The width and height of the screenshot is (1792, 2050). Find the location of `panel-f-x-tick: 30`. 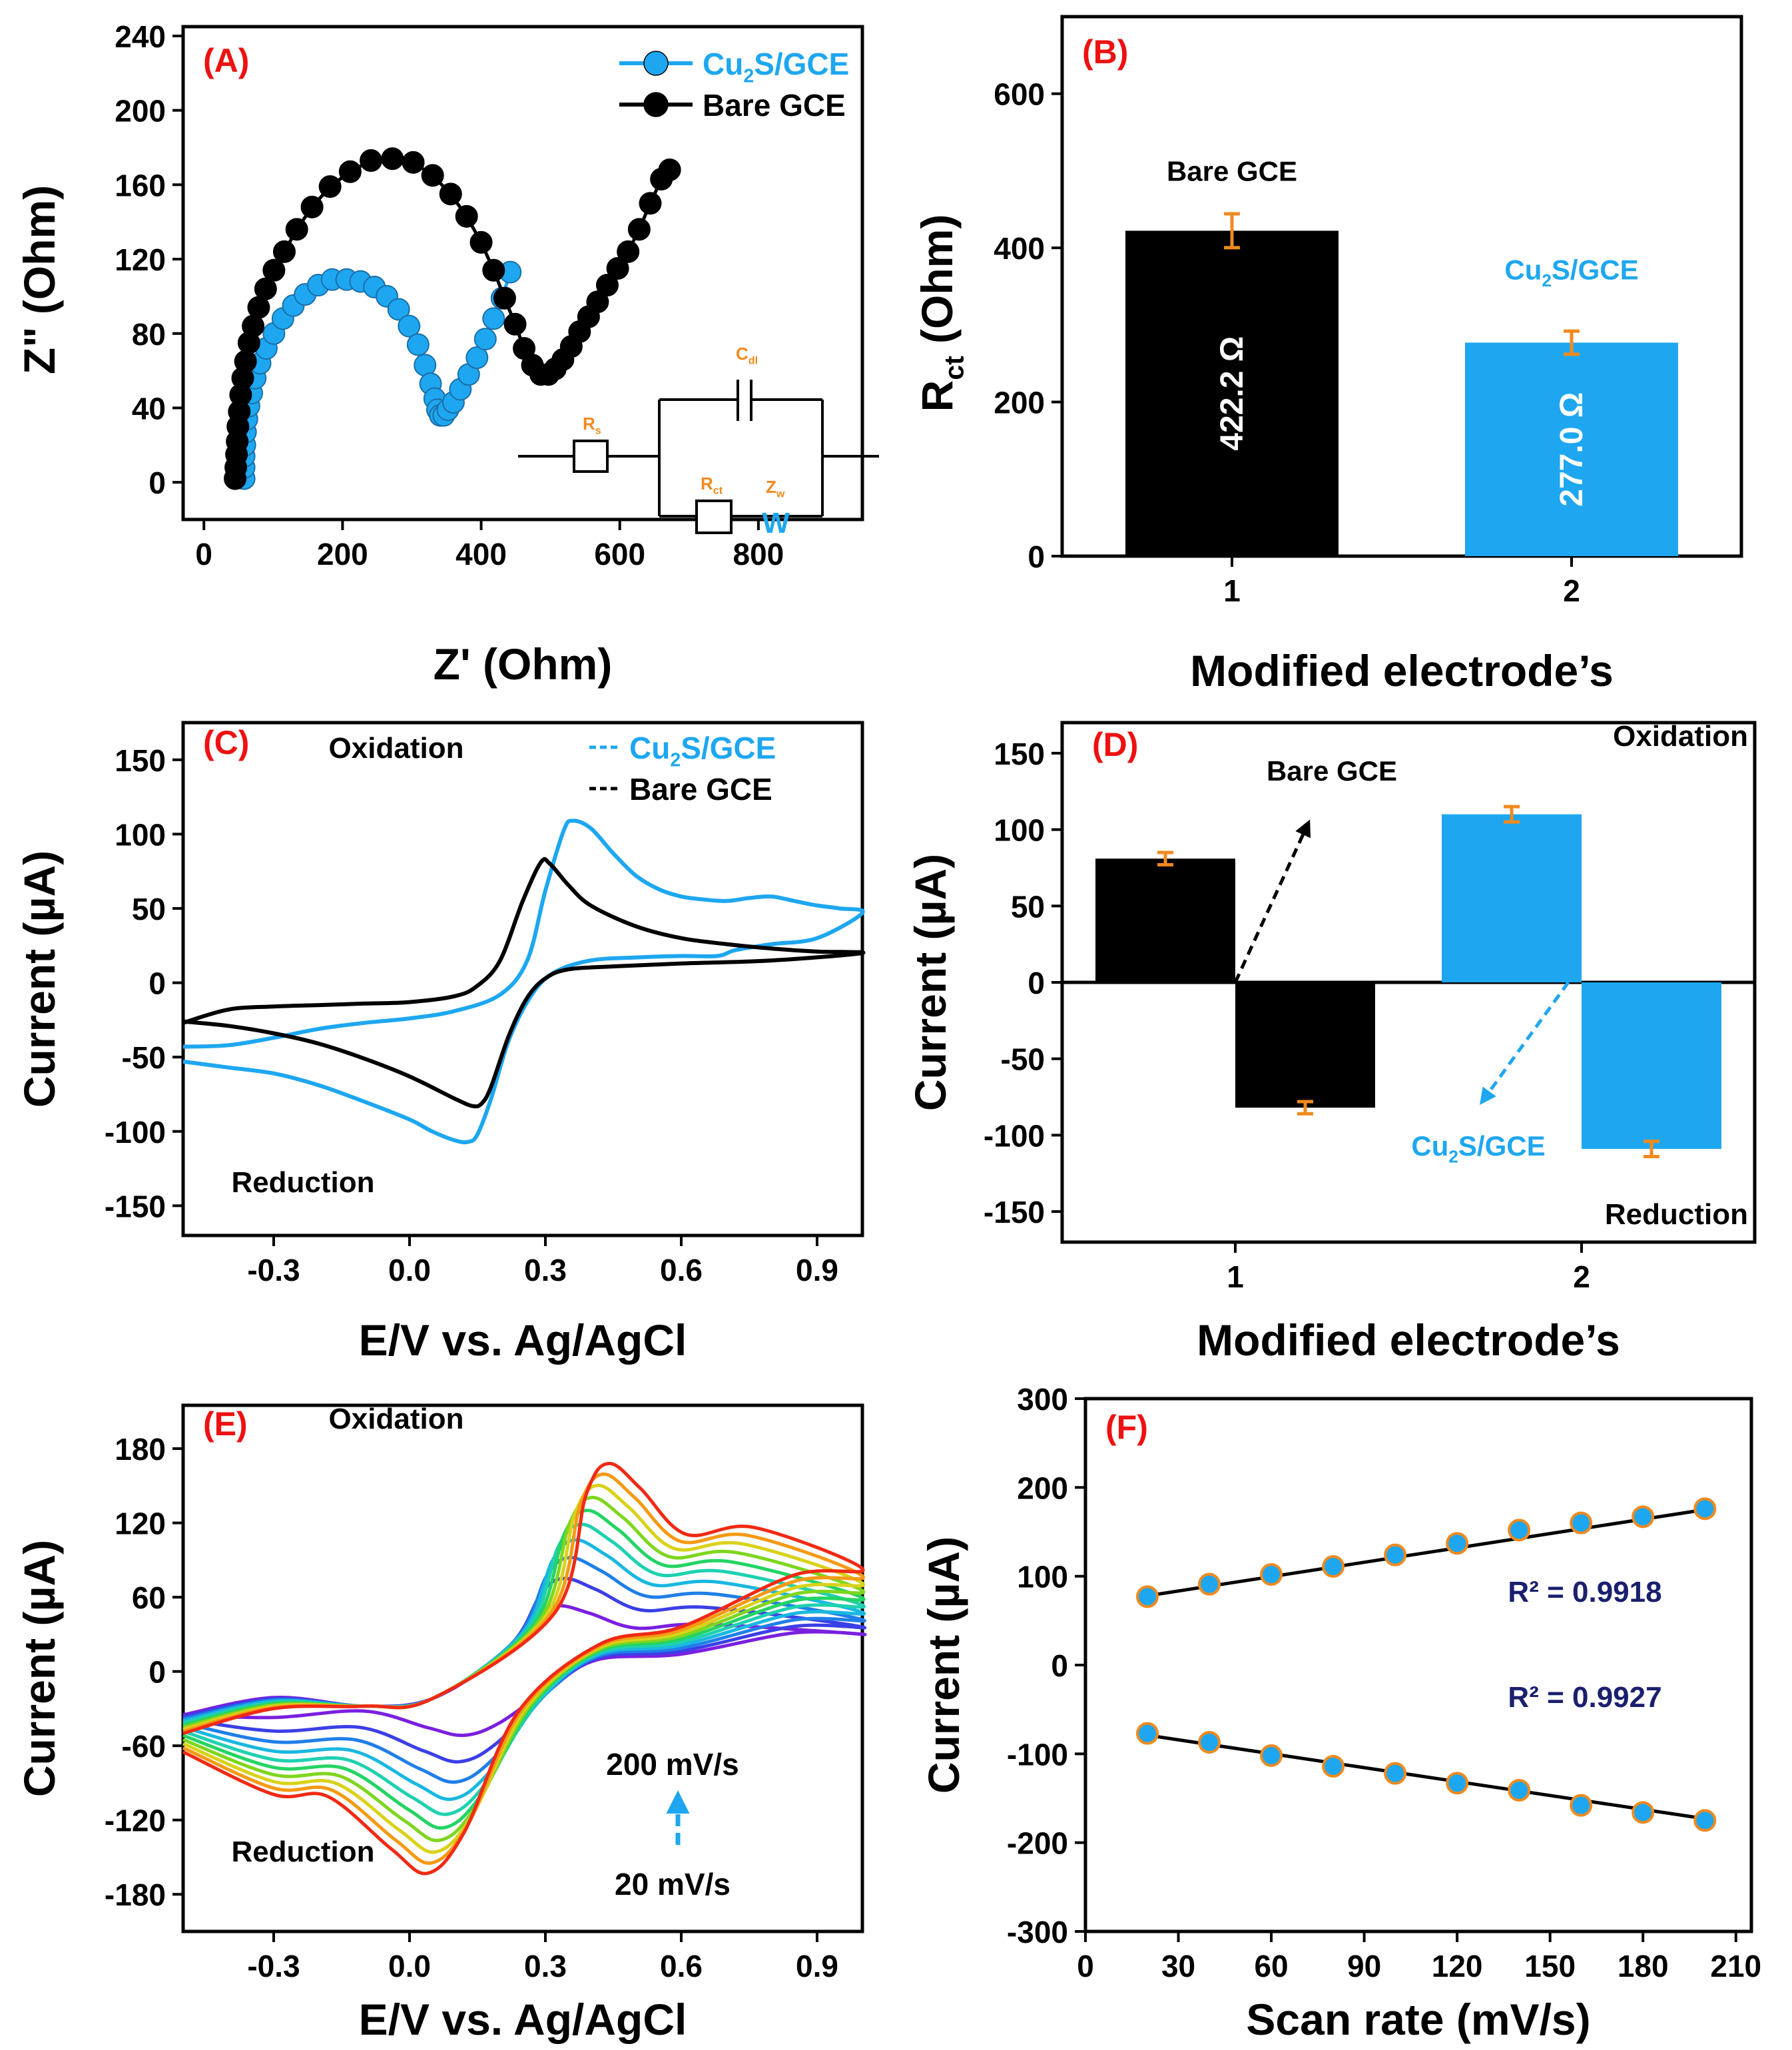

panel-f-x-tick: 30 is located at coordinates (1178, 1966).